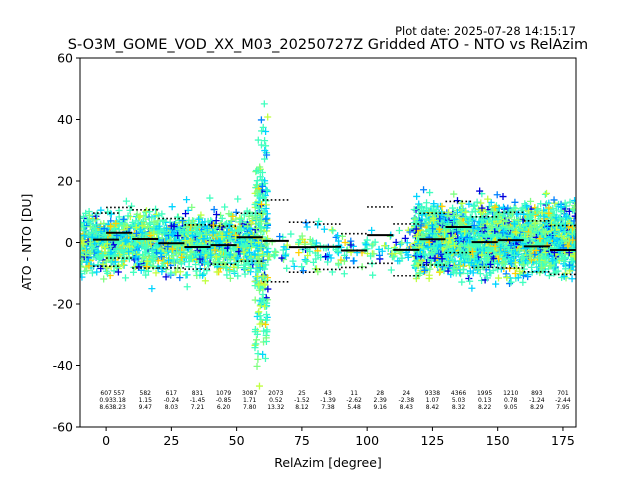 The width and height of the screenshot is (640, 480). I want to click on bin-std-label: 5.48, so click(354, 407).